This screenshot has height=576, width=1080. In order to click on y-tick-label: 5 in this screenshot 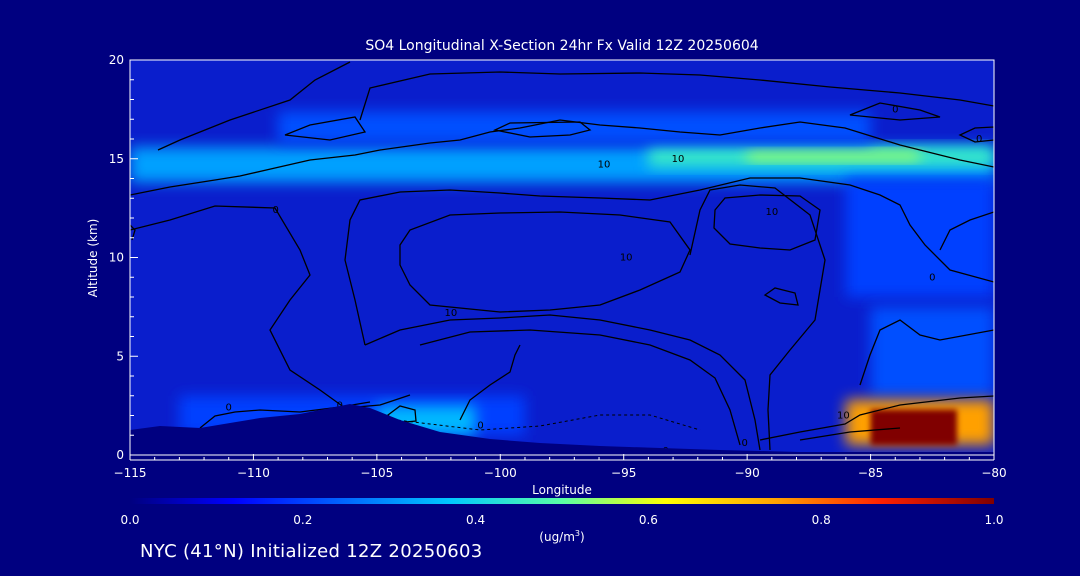, I will do `click(120, 356)`.